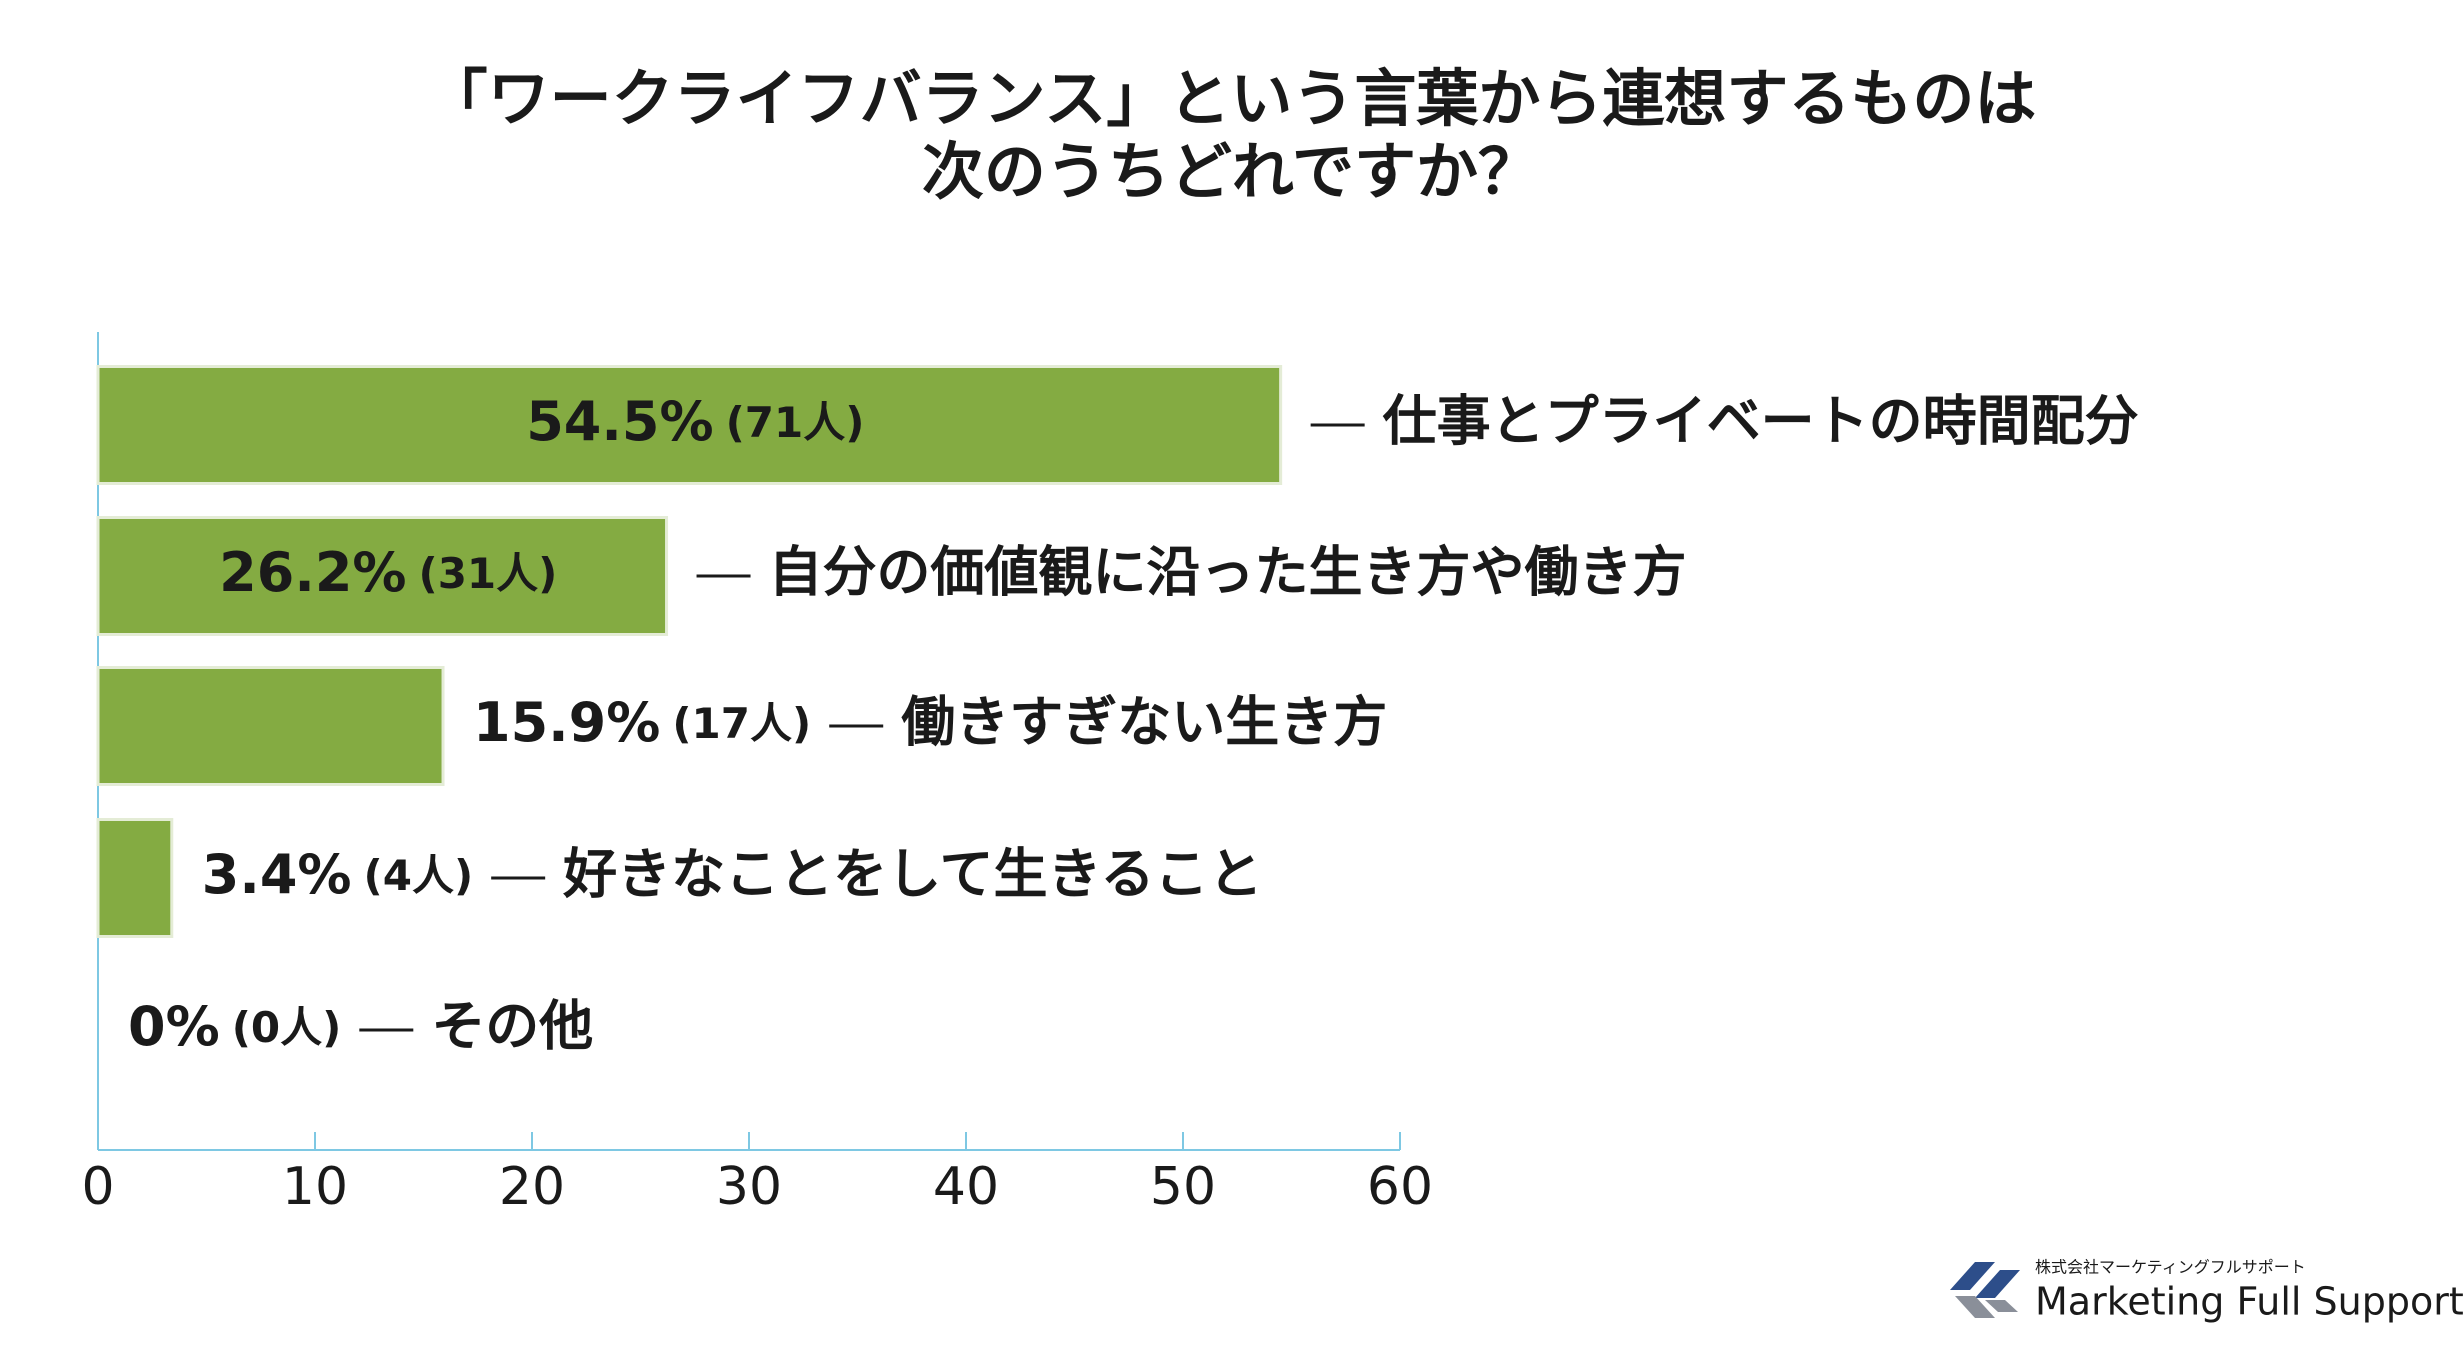  What do you see at coordinates (1761, 421) in the screenshot?
I see `category-label: 仕事とプライベートの時間配分` at bounding box center [1761, 421].